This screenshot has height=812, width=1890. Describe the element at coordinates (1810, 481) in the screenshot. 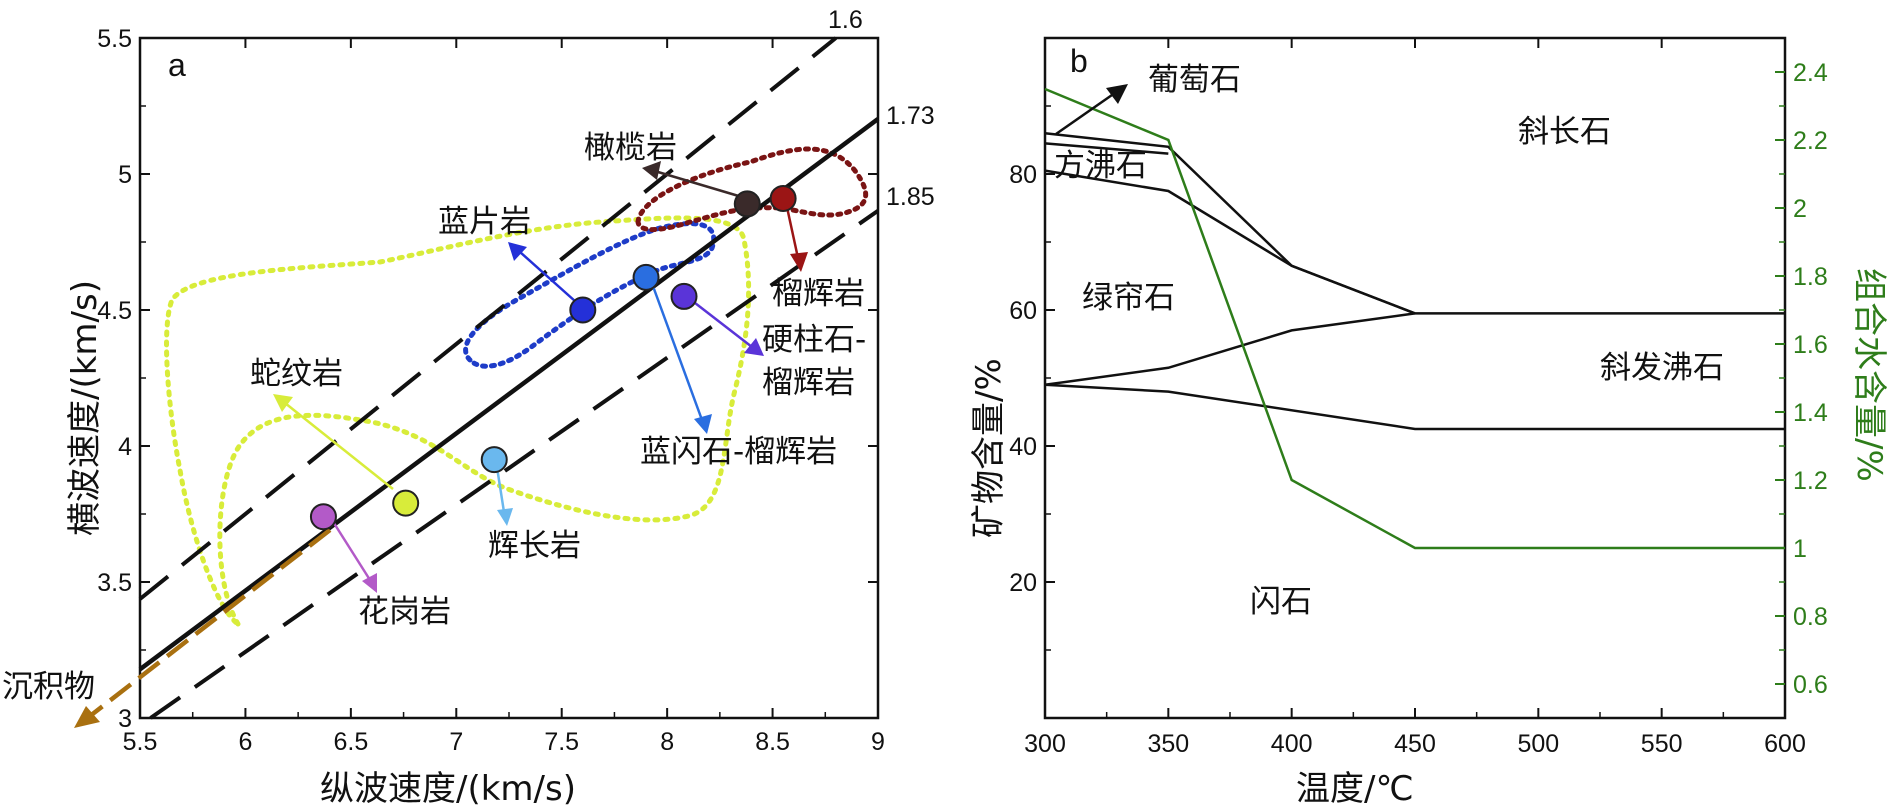

I see `y-right-tick-label: 1.2` at that location.